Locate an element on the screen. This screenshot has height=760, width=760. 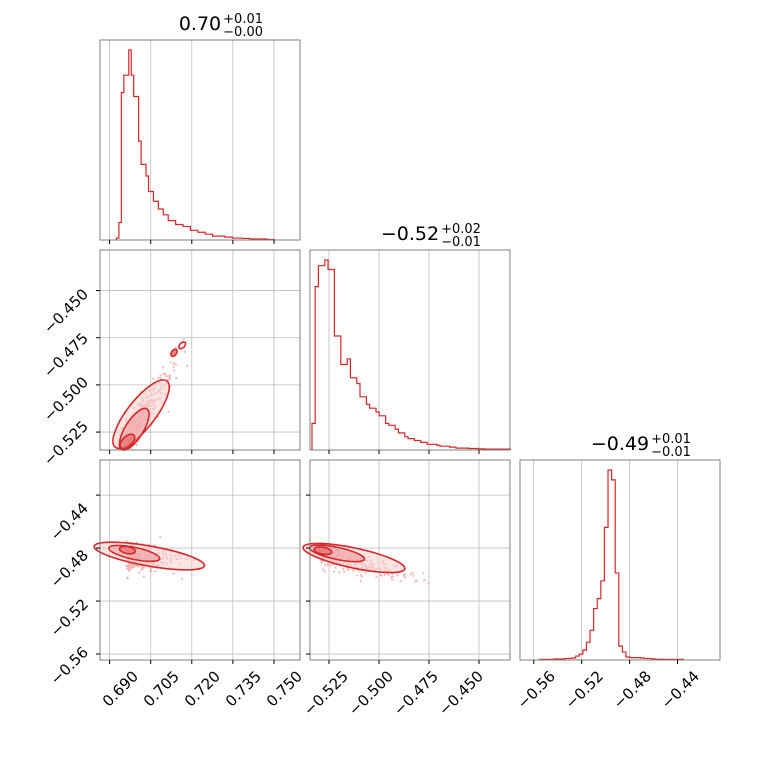
title-param-0: 0.70 is located at coordinates (200, 24).